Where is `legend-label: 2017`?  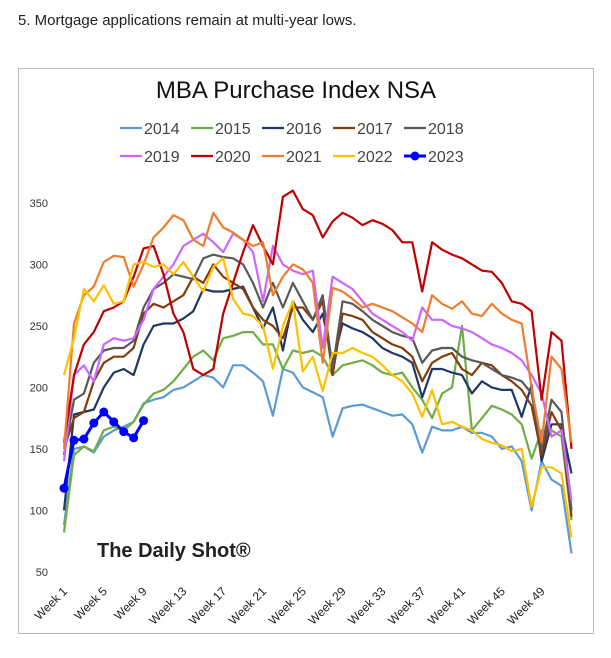
legend-label: 2017 is located at coordinates (375, 129).